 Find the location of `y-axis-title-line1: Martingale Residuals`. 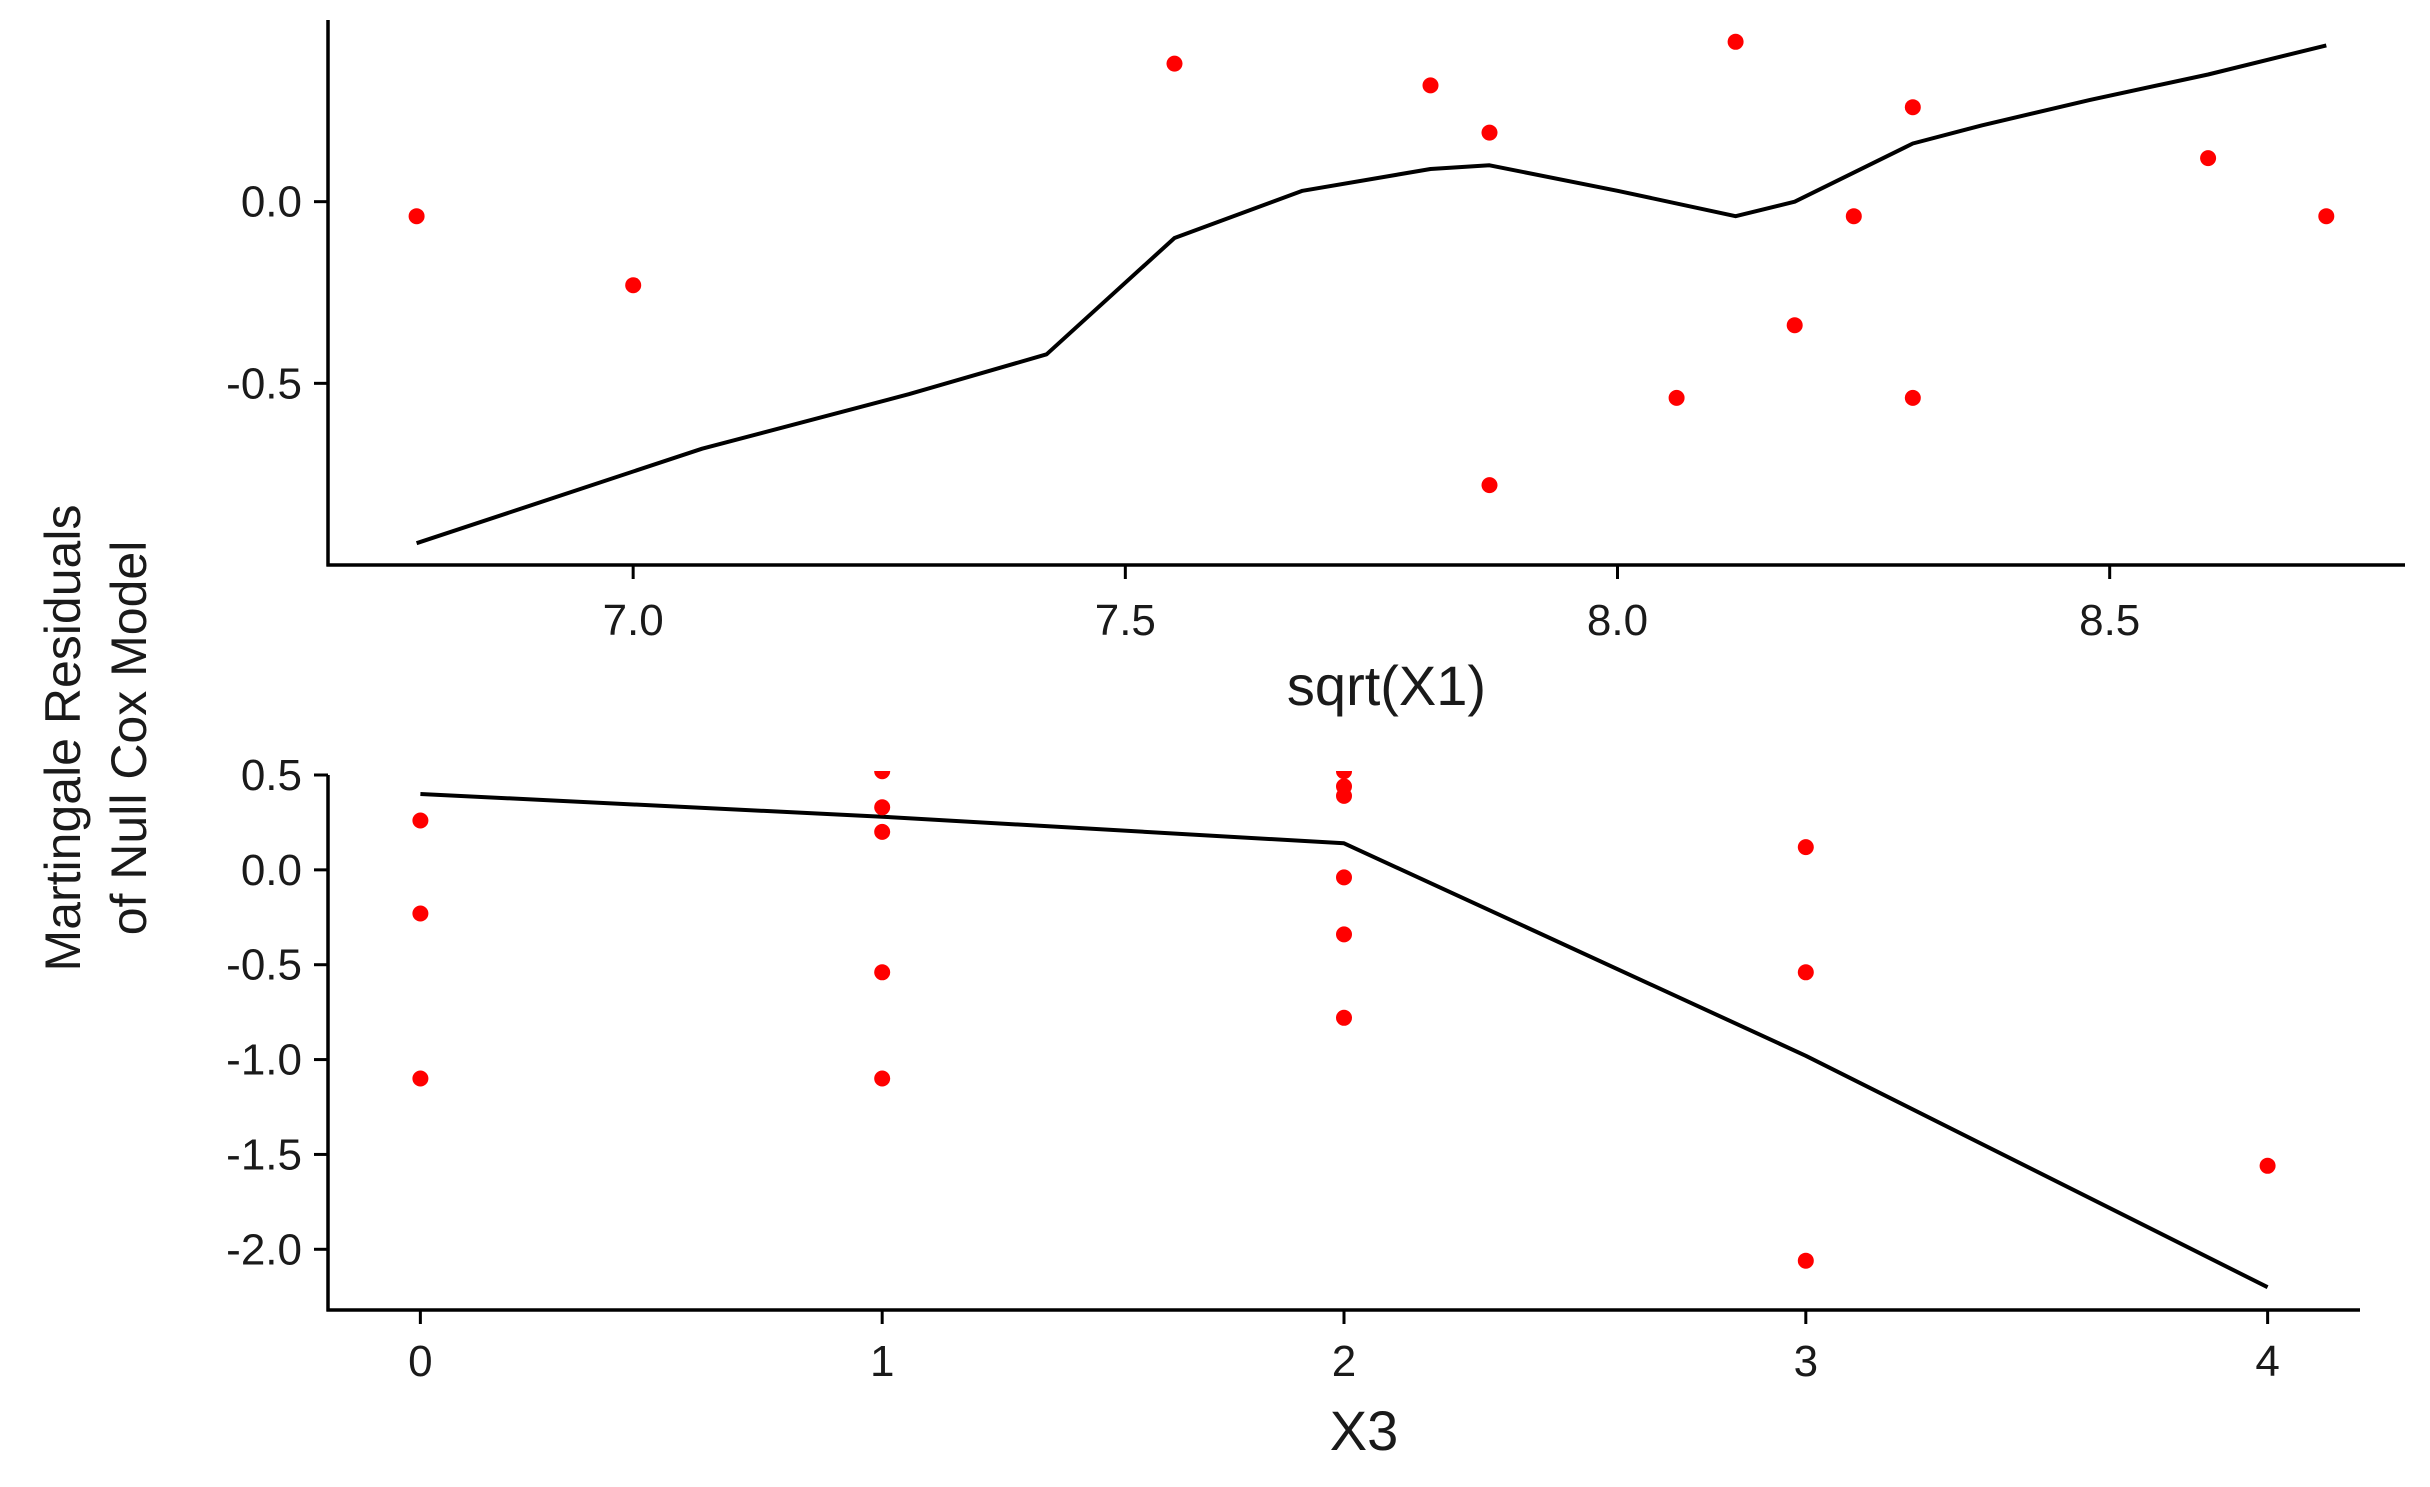

y-axis-title-line1: Martingale Residuals is located at coordinates (63, 738).